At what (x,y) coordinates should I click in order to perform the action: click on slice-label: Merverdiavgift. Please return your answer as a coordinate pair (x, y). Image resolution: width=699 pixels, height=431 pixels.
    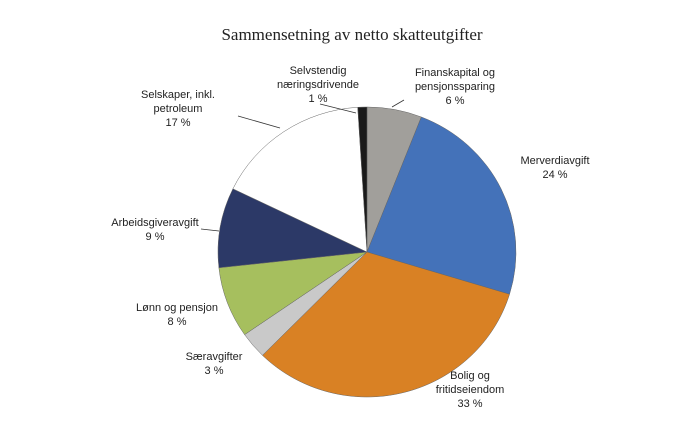
    Looking at the image, I should click on (554, 161).